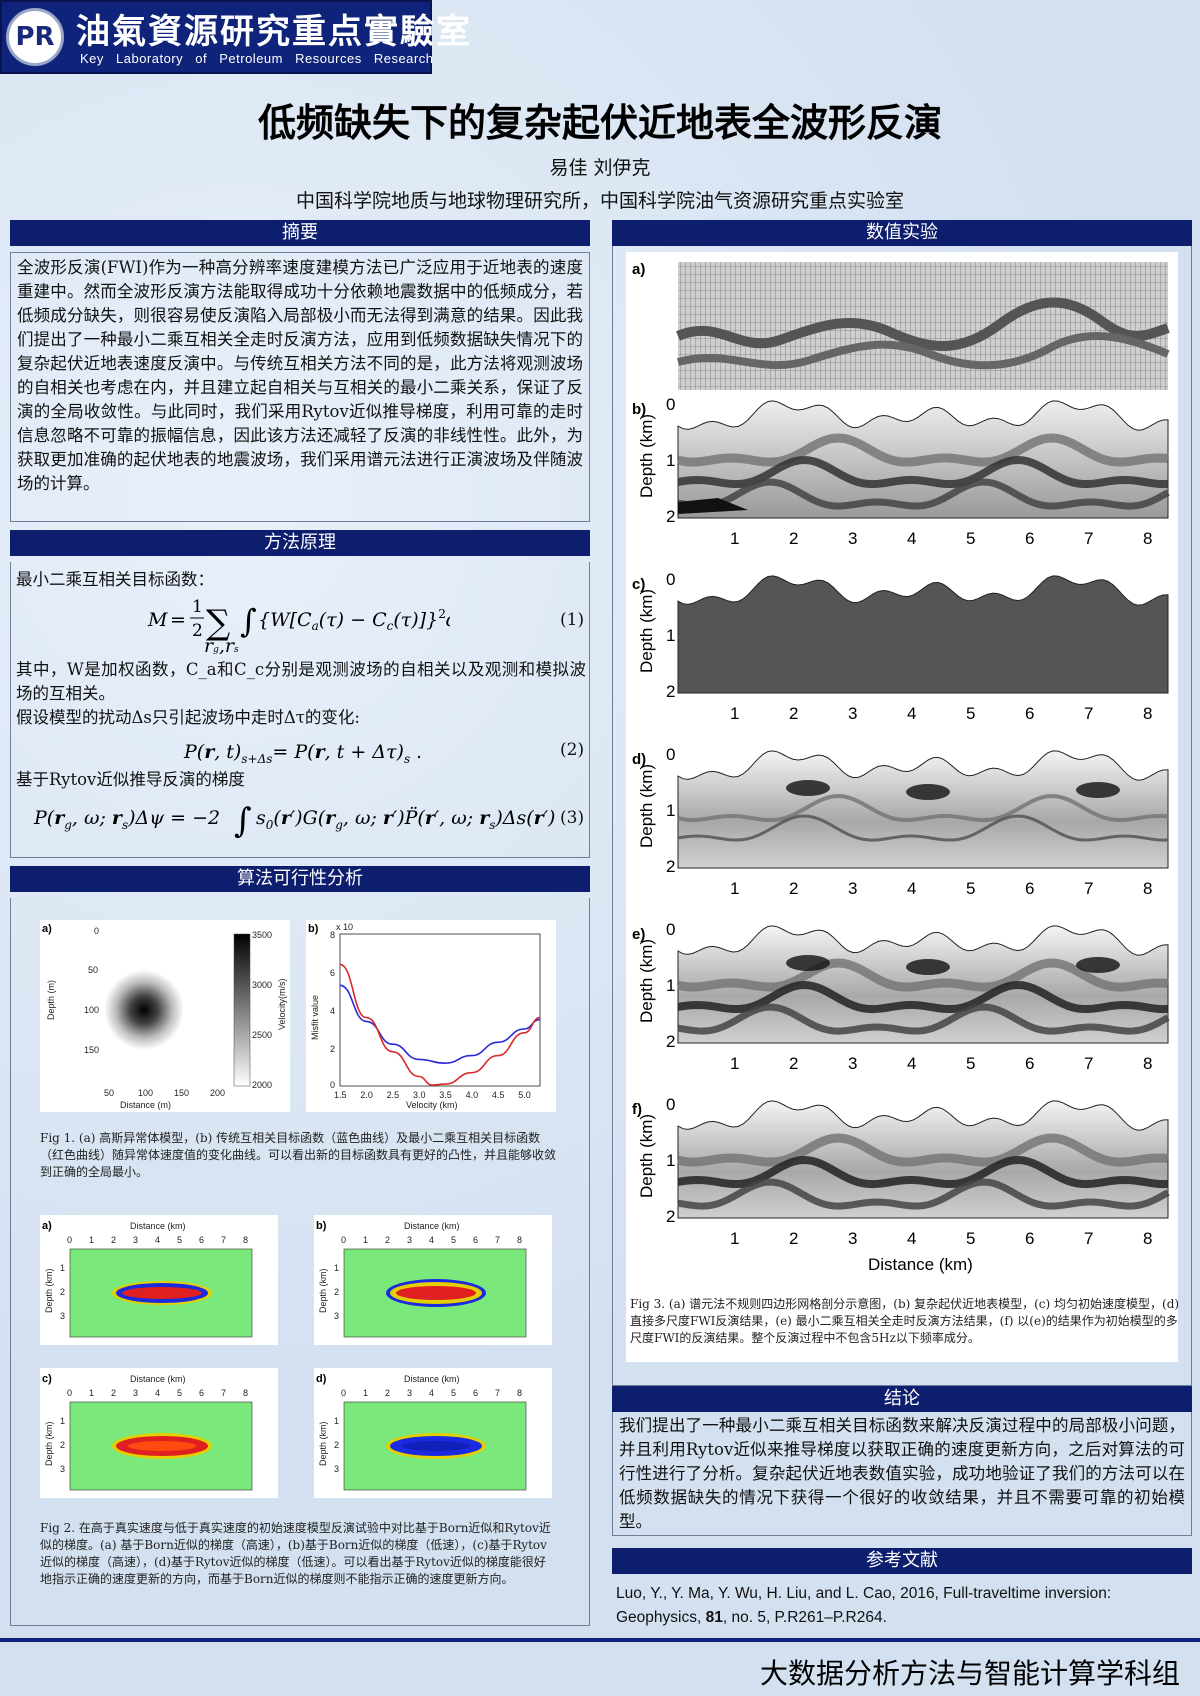  I want to click on fig1b-label: b), so click(313, 929).